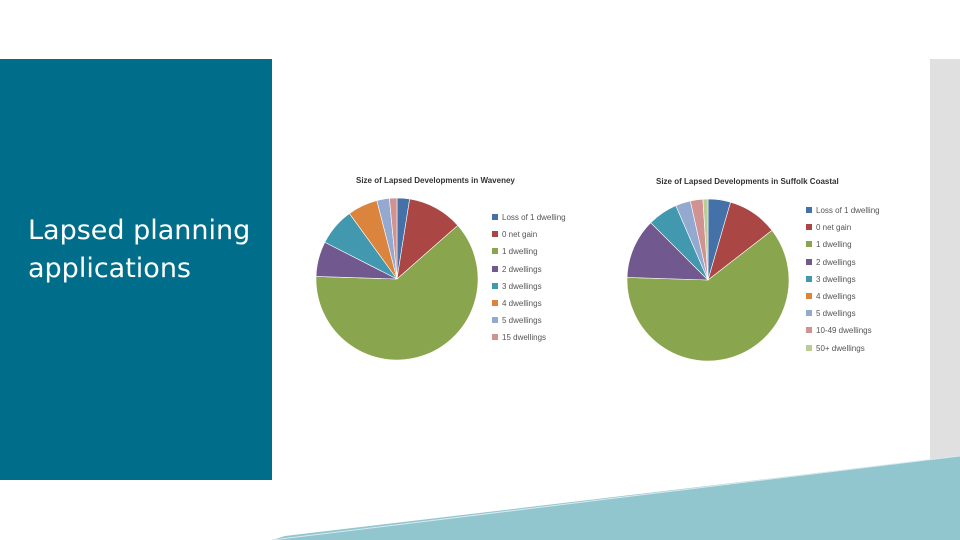 The height and width of the screenshot is (540, 960). I want to click on legend-item: 50+ dwellings, so click(843, 352).